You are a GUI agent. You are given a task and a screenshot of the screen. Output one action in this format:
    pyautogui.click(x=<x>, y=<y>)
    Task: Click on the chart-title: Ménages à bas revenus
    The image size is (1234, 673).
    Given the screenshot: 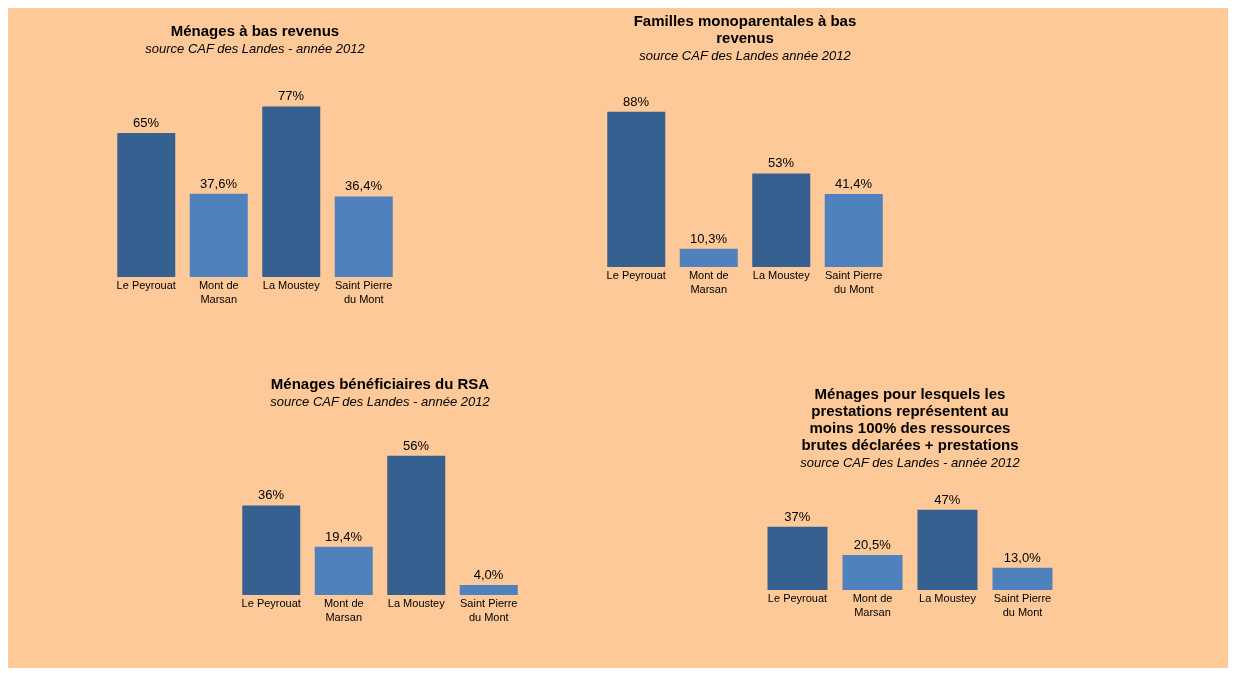 What is the action you would take?
    pyautogui.click(x=255, y=30)
    